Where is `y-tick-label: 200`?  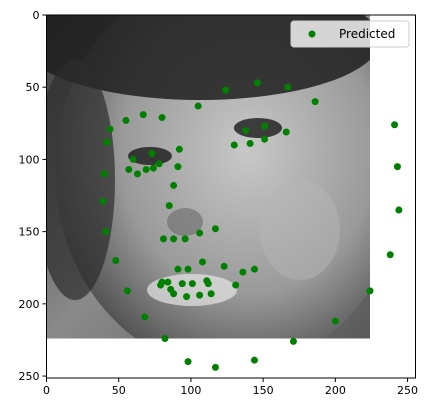
y-tick-label: 200 is located at coordinates (29, 304).